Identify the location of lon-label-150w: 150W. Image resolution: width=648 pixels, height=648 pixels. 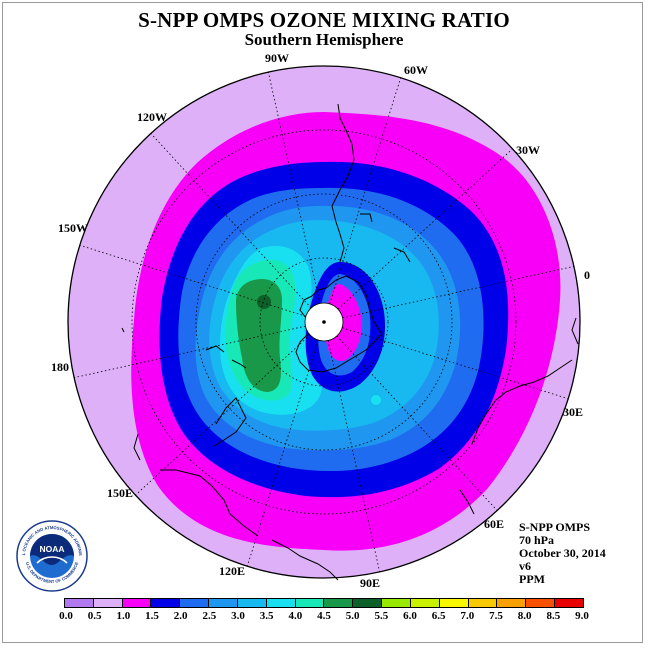
(73, 228).